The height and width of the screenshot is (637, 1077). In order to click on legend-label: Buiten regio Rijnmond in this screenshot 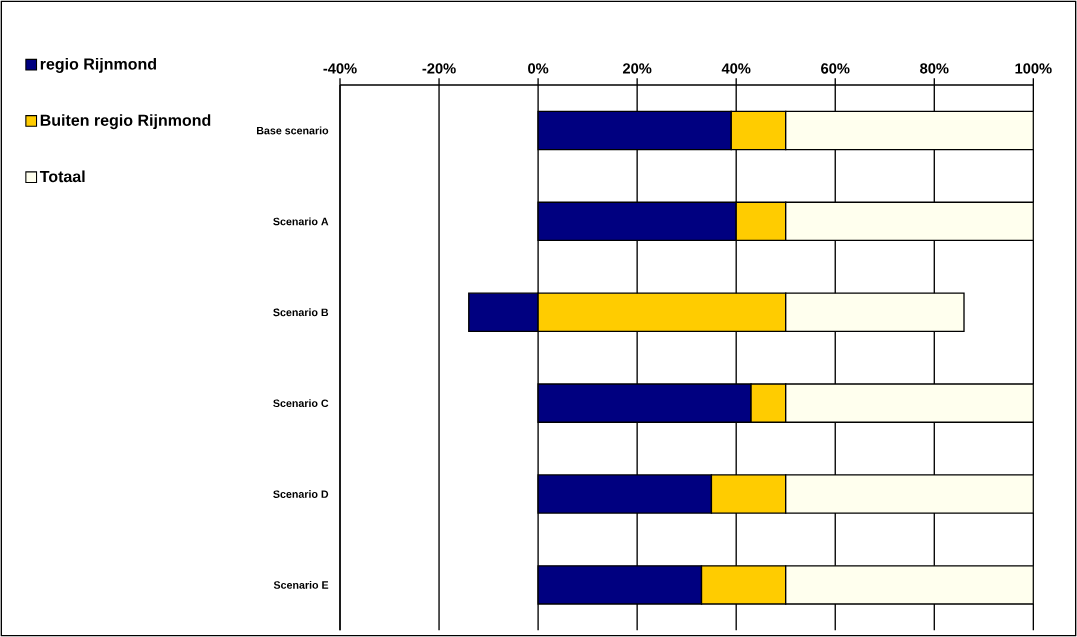, I will do `click(125, 122)`.